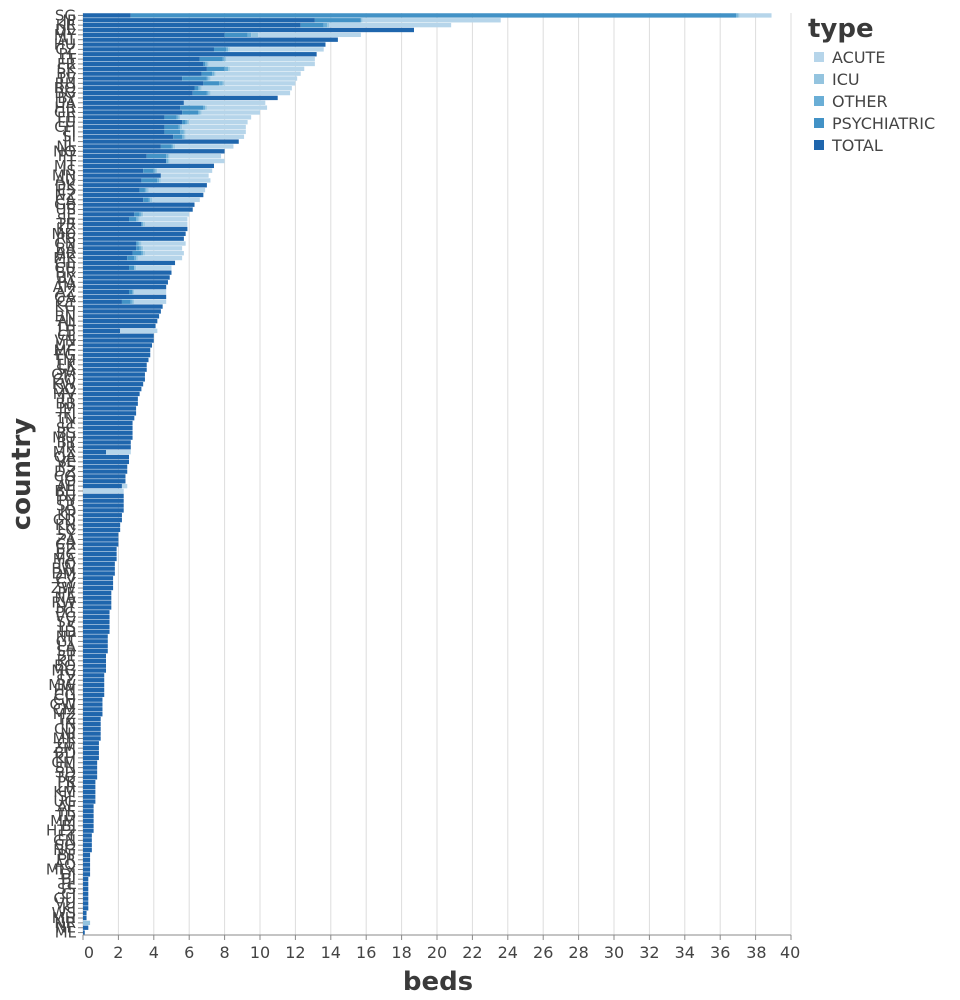 The width and height of the screenshot is (960, 1000). I want to click on y-tick-label: GB, so click(65, 205).